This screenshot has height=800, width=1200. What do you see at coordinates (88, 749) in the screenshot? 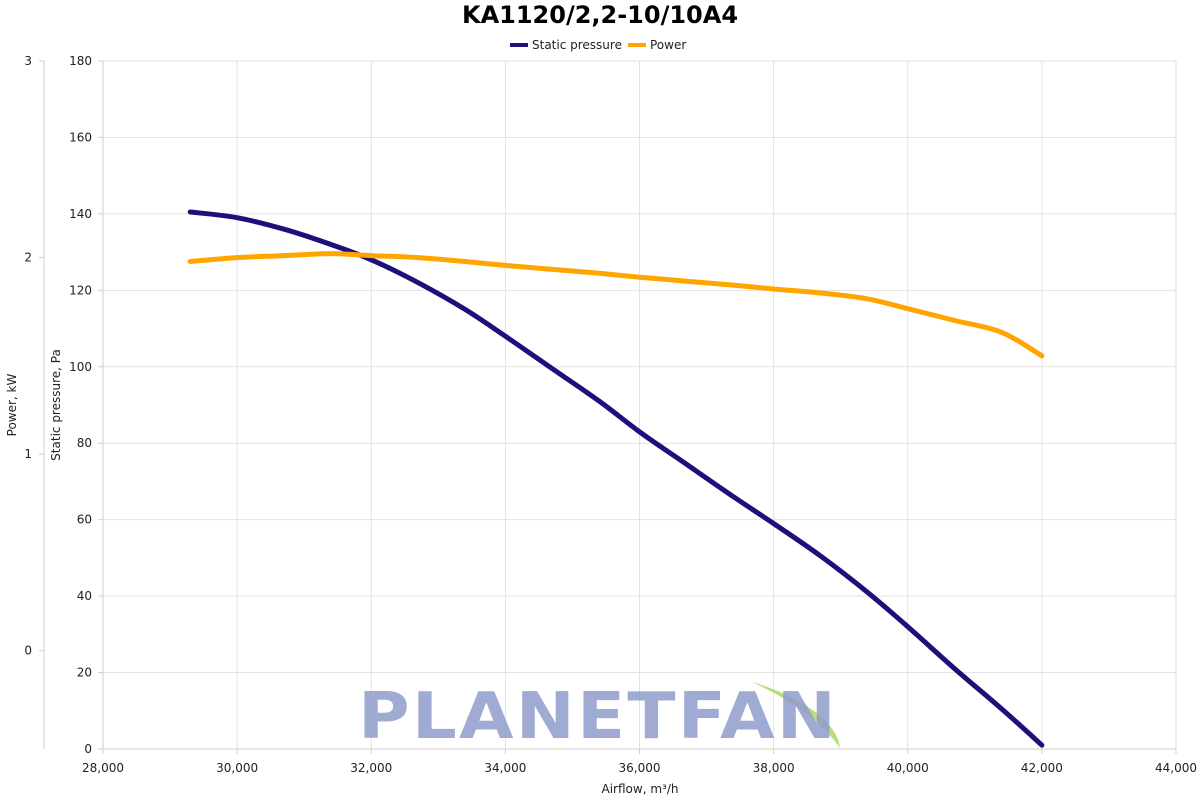
I see `pressure-tick-label: 0` at bounding box center [88, 749].